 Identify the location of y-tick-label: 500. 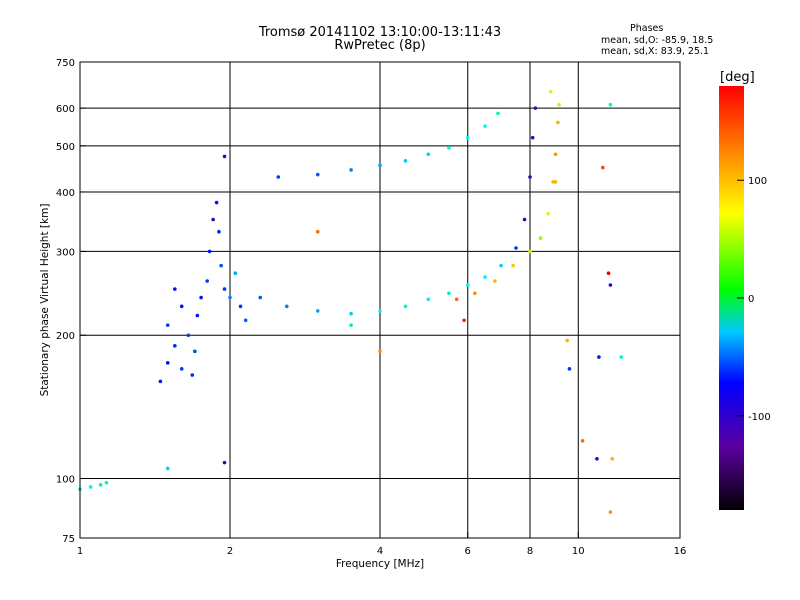
(65, 147).